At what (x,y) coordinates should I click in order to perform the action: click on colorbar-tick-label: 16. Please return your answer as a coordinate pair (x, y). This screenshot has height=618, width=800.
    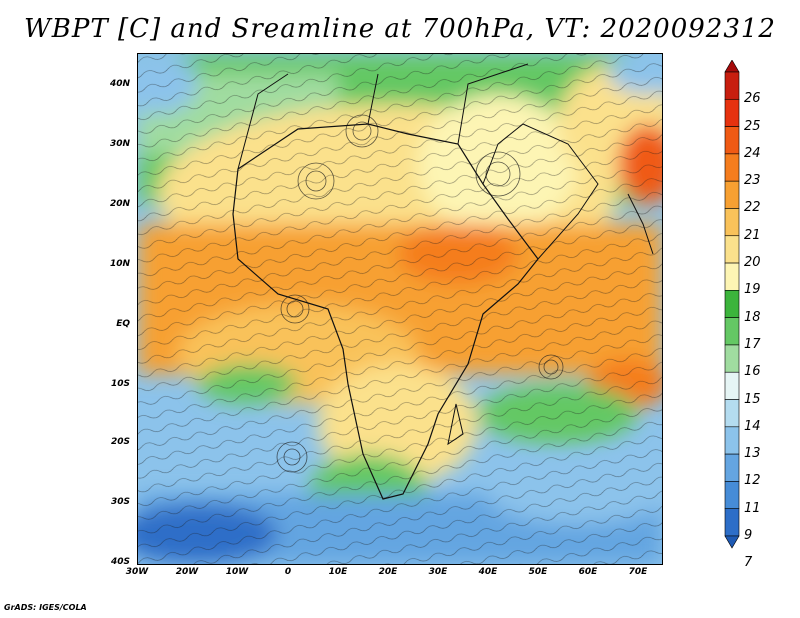
    Looking at the image, I should click on (752, 372).